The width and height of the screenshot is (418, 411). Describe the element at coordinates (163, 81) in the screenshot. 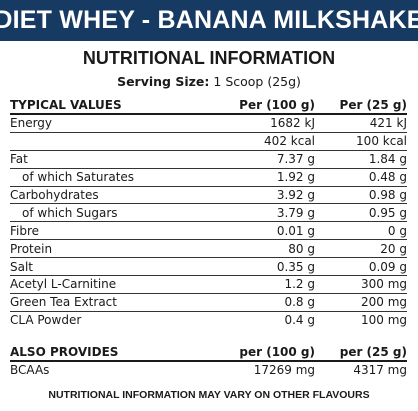

I see `serving-size-label: Serving Size:` at that location.